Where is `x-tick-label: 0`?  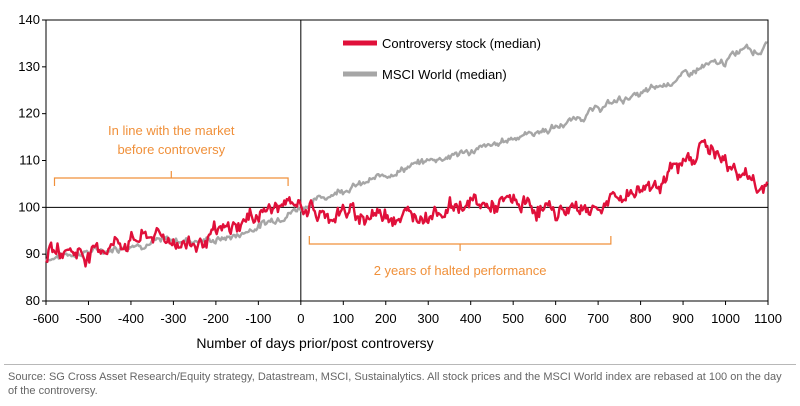
x-tick-label: 0 is located at coordinates (300, 318).